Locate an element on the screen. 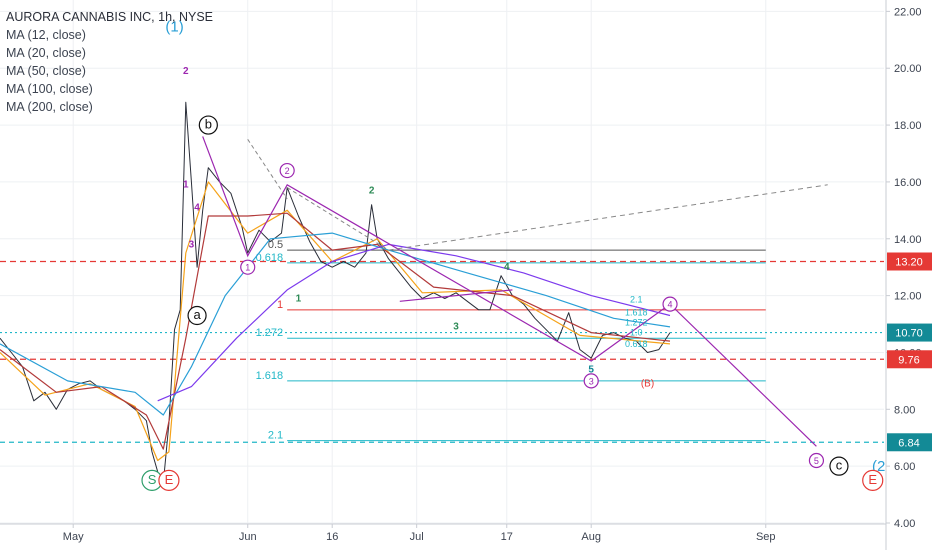  wave-num-5b: 5 is located at coordinates (591, 369).